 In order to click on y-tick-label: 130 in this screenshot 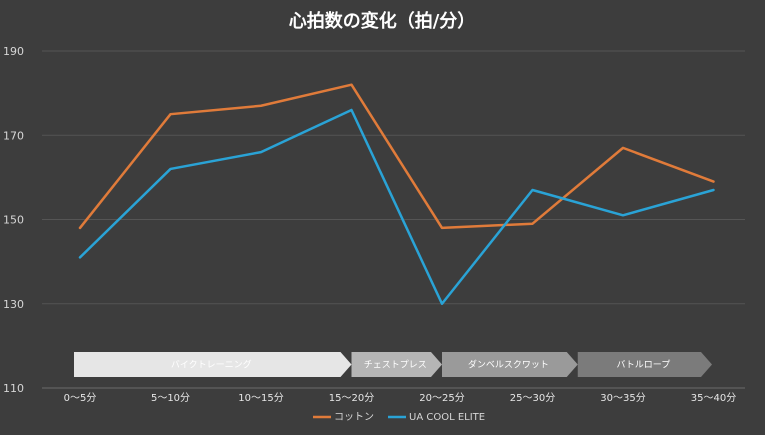, I will do `click(13, 304)`.